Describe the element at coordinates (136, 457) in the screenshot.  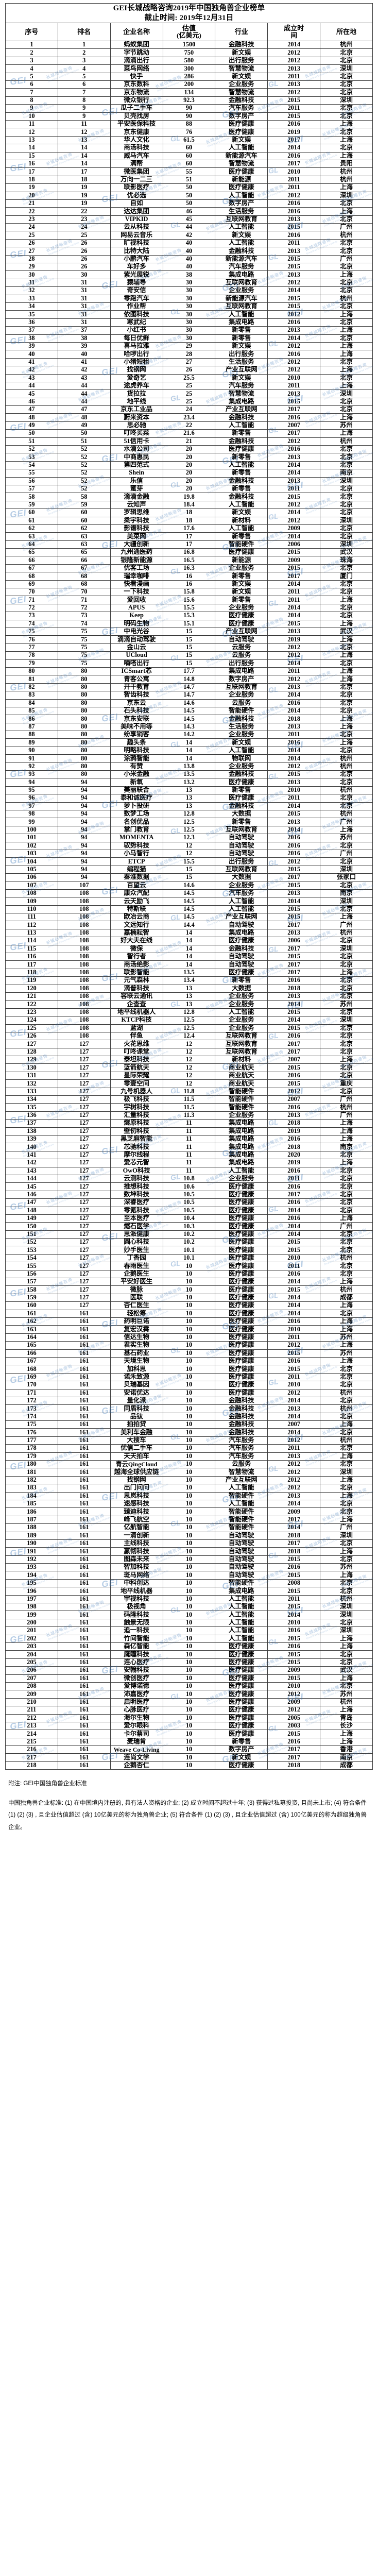
I see `cell-company-name: 中商惠民` at that location.